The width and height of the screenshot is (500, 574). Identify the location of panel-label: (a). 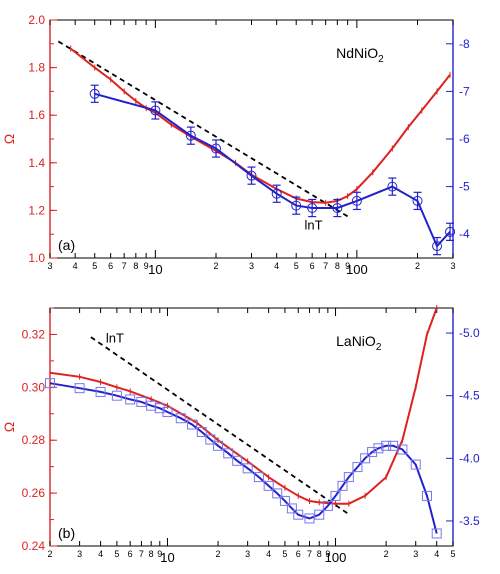
(66, 245).